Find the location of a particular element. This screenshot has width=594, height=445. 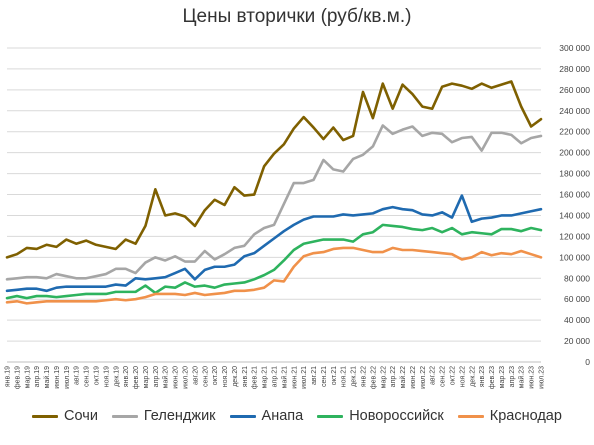

y-tick-label: 40 000 is located at coordinates (577, 320).